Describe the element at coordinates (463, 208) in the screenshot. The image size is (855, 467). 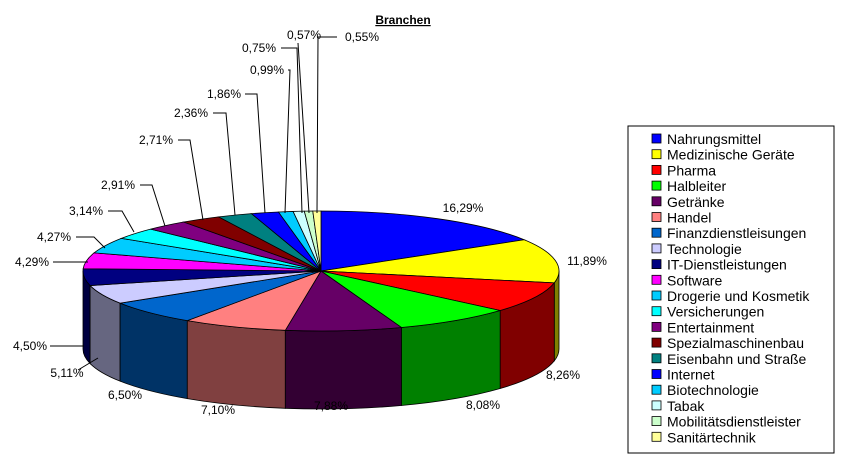
I see `data-label-0: 16,29%` at that location.